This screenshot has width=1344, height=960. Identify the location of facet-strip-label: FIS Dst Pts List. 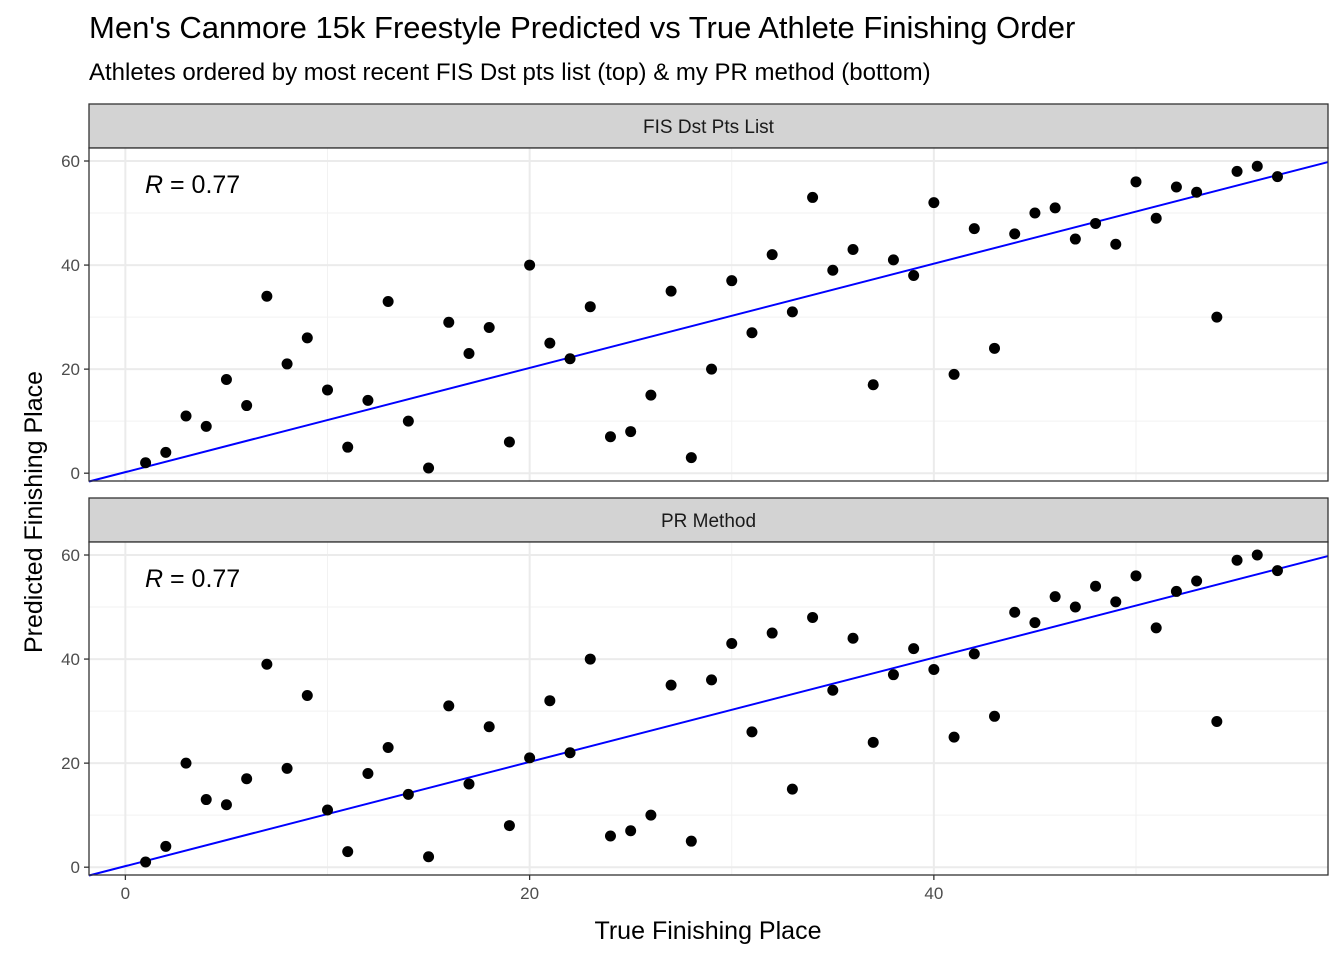
(709, 127).